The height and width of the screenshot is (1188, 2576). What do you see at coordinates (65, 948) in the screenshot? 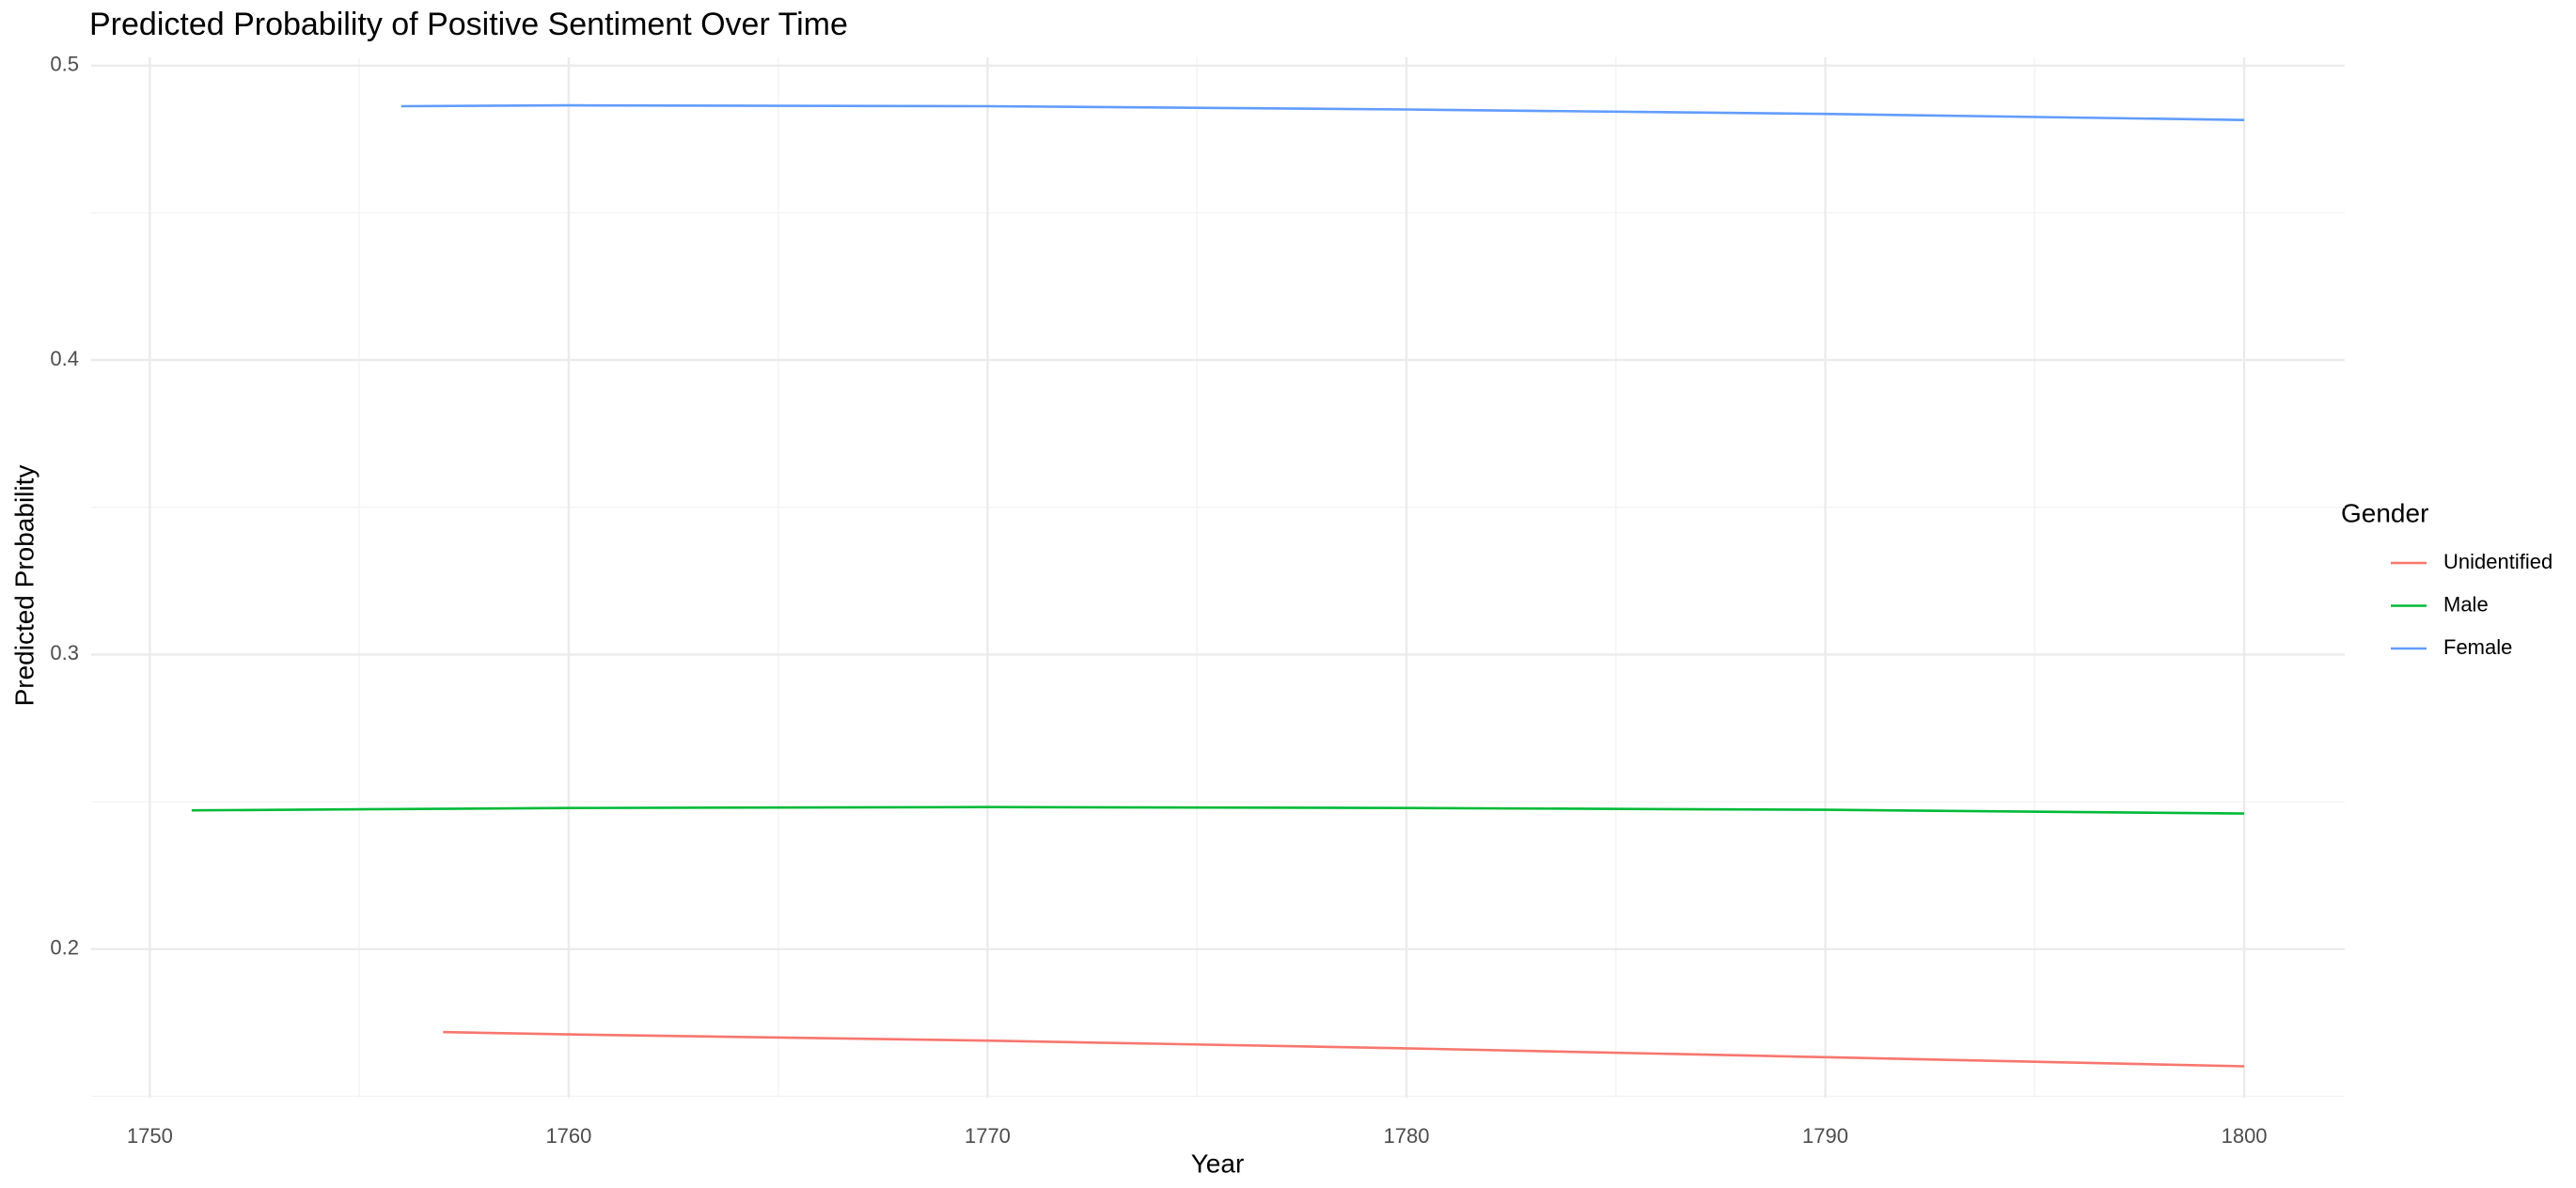
I see `y-tick-label: 0.2` at bounding box center [65, 948].